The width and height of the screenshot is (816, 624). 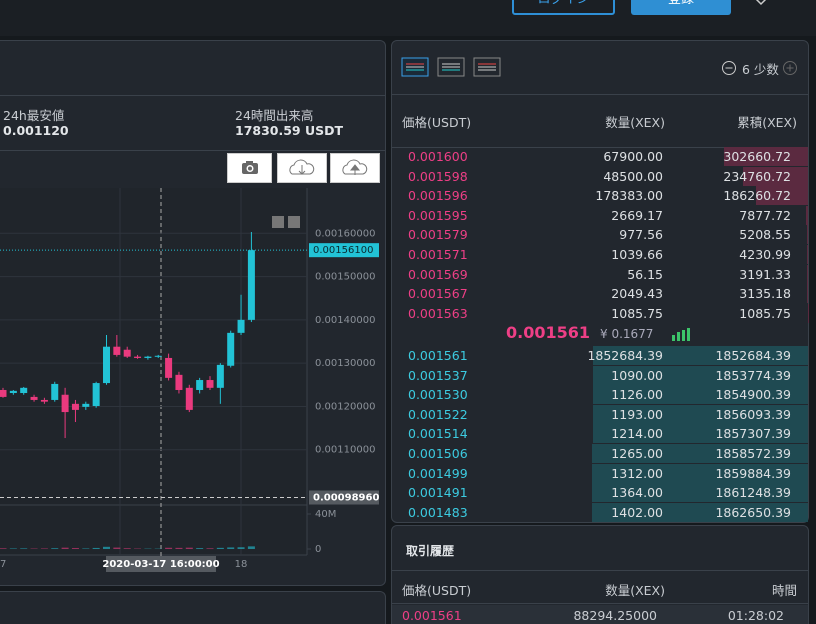 What do you see at coordinates (438, 294) in the screenshot?
I see `price: 0.001567` at bounding box center [438, 294].